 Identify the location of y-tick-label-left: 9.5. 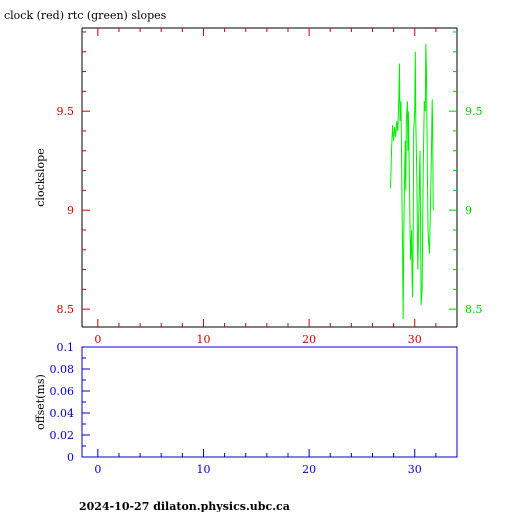
(66, 111).